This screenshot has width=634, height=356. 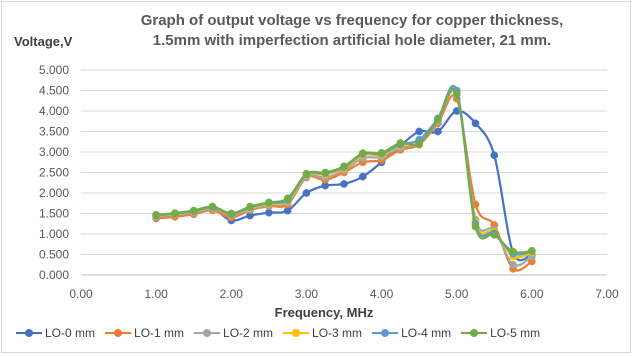 I want to click on legend-item: LO-5 mm, so click(x=500, y=333).